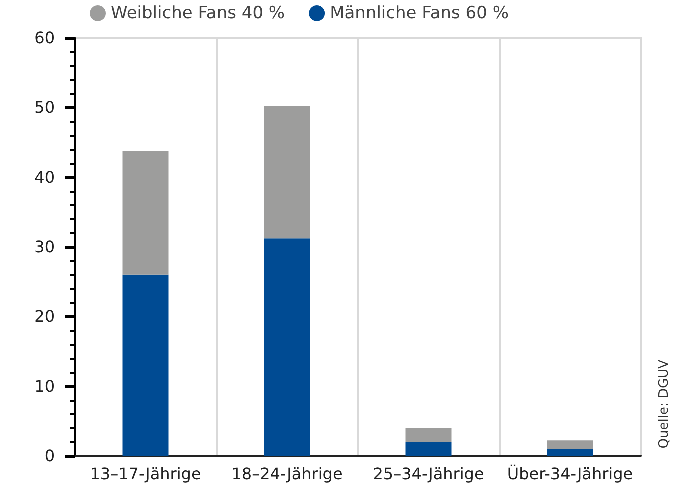 The width and height of the screenshot is (679, 493). I want to click on y-tick-label: 60, so click(44, 38).